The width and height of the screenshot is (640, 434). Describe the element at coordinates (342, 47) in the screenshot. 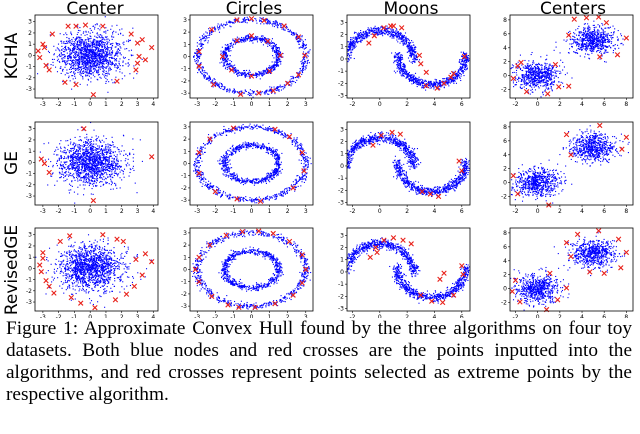

I see `y-tick-label: 1` at that location.